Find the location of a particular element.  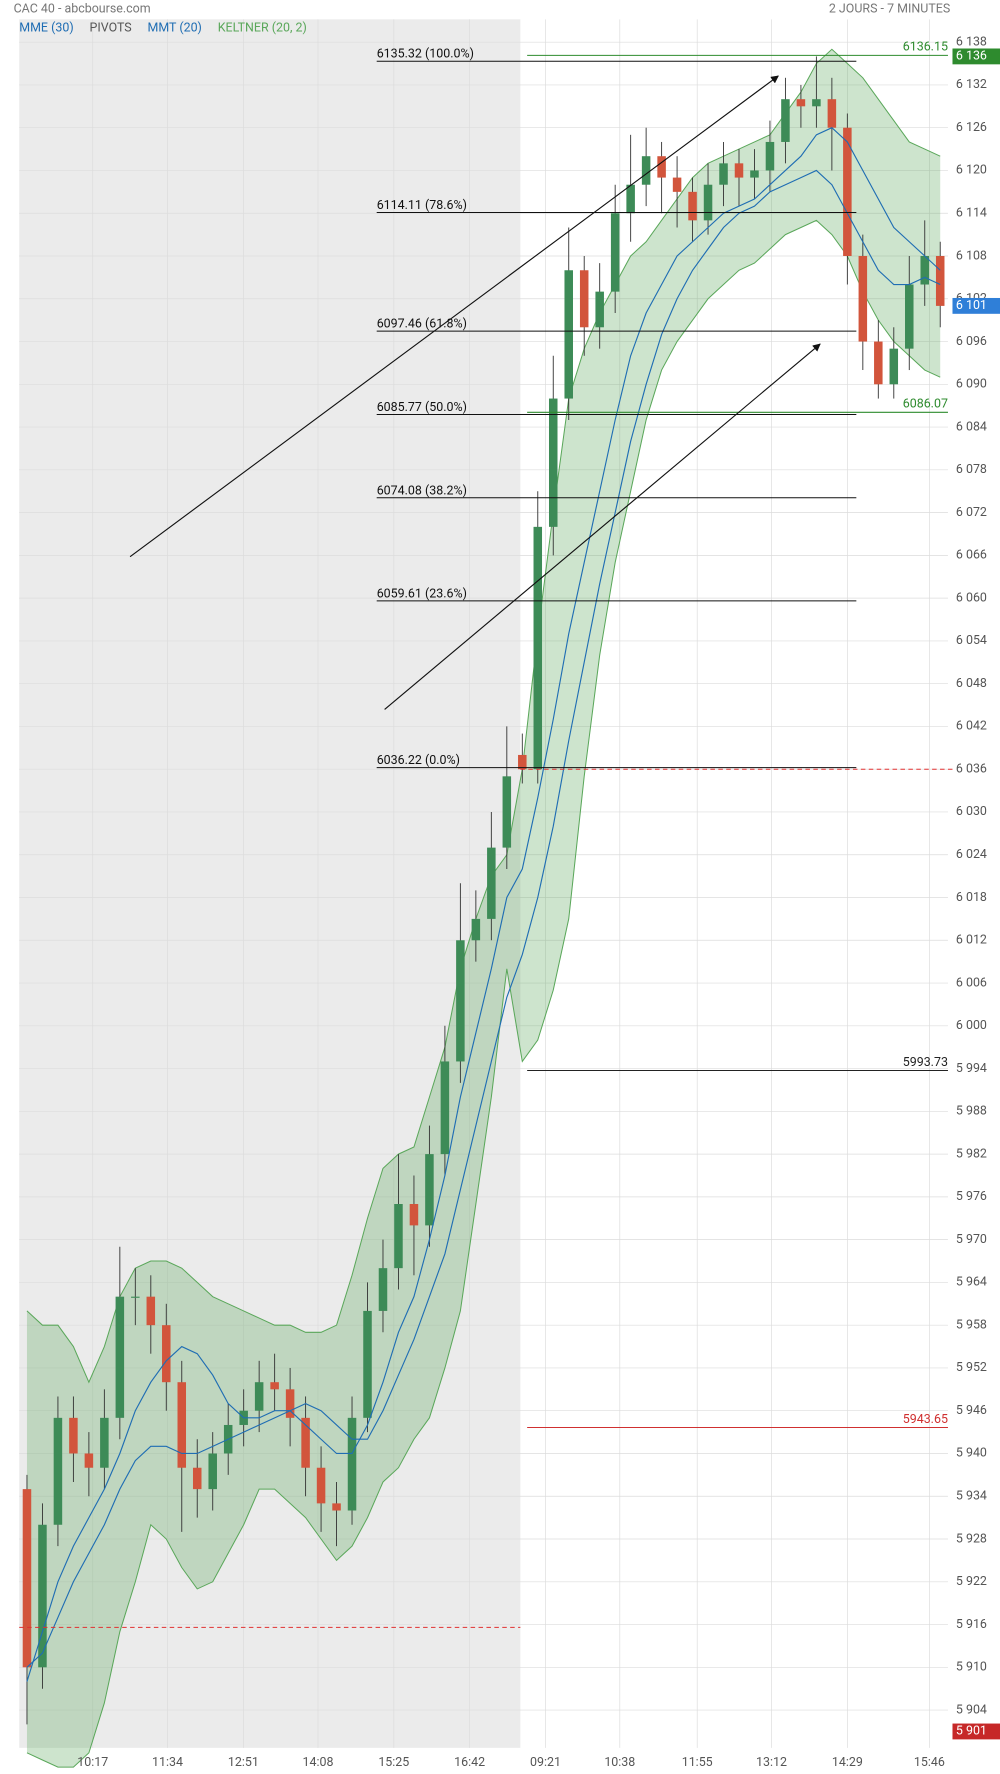

x-tick-label: 12:51 is located at coordinates (243, 1762).